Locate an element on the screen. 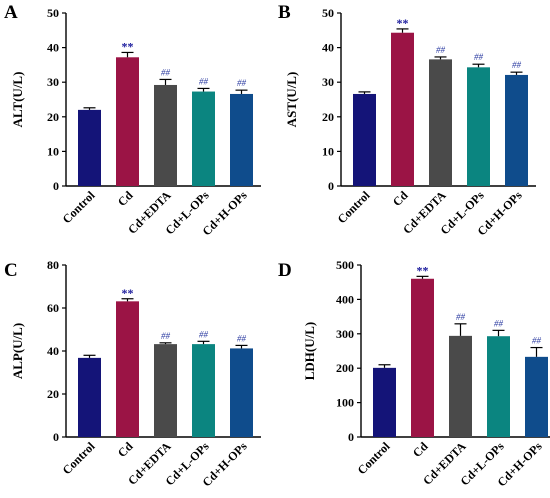  panel-letter: A is located at coordinates (11, 12).